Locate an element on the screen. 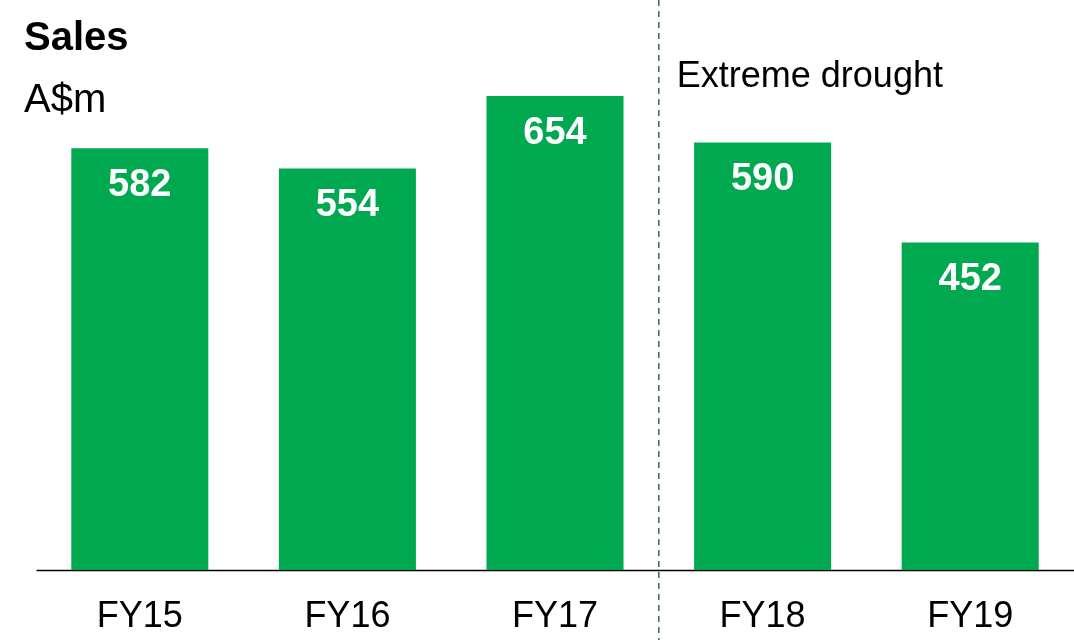 This screenshot has height=640, width=1074. x-tick-label: FY16 is located at coordinates (347, 614).